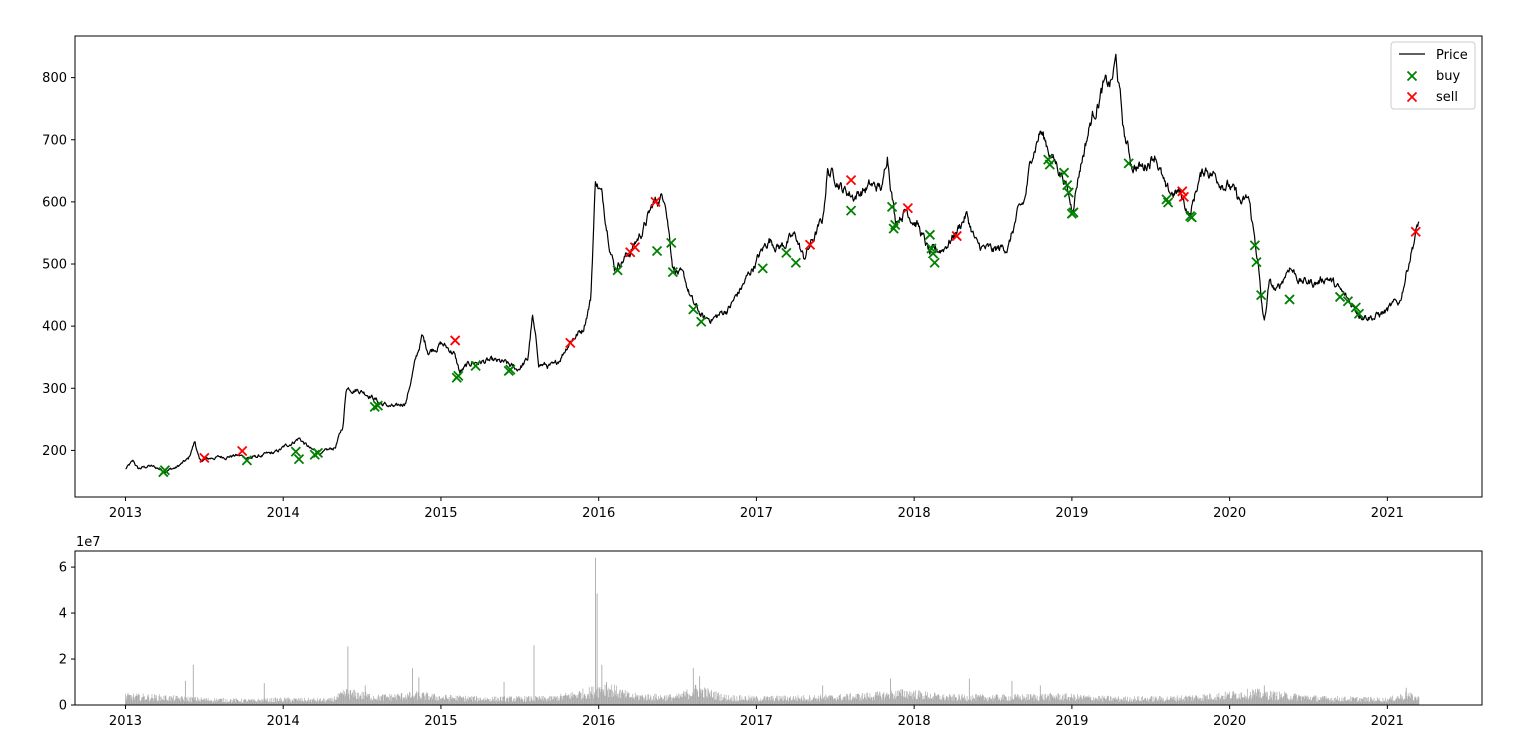 This screenshot has height=754, width=1536. What do you see at coordinates (54, 78) in the screenshot?
I see `y-tick-label: 800` at bounding box center [54, 78].